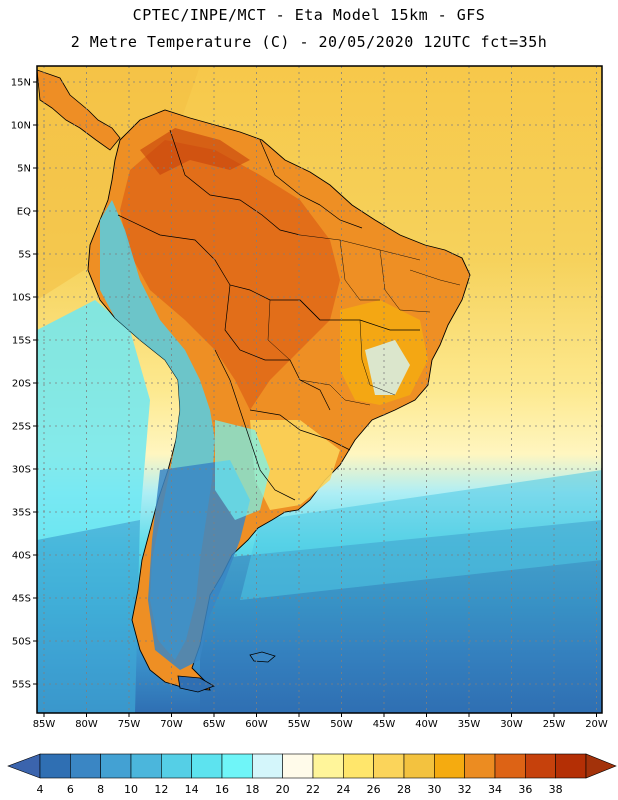  Describe the element at coordinates (299, 724) in the screenshot. I see `lon-label: 55W` at that location.